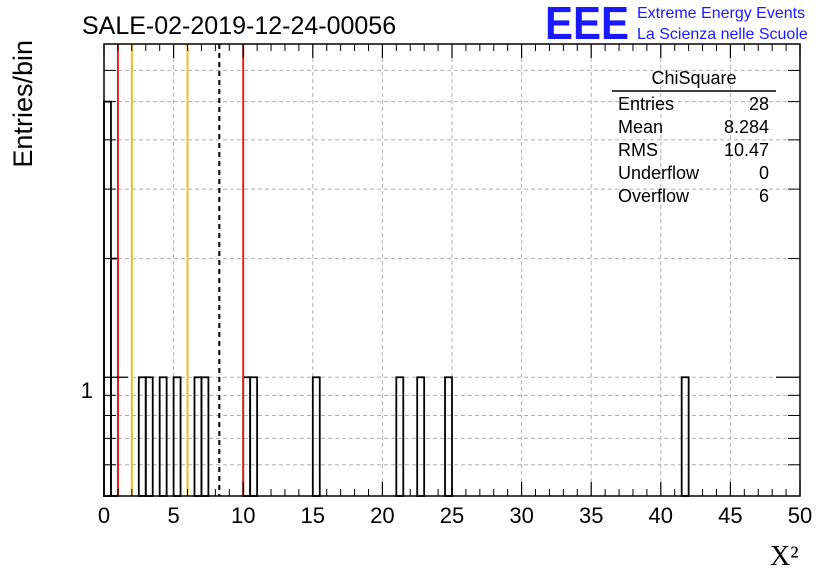 The width and height of the screenshot is (836, 572). I want to click on x-tick-labels: 0 5 10 15 20 25 30 35 40 45 50, so click(455, 515).